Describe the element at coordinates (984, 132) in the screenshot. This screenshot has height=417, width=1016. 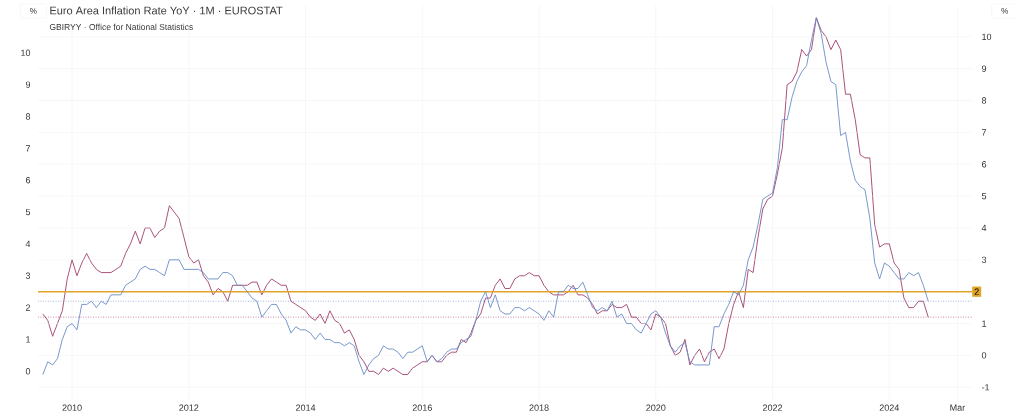
I see `y2-tick-label: 7` at that location.